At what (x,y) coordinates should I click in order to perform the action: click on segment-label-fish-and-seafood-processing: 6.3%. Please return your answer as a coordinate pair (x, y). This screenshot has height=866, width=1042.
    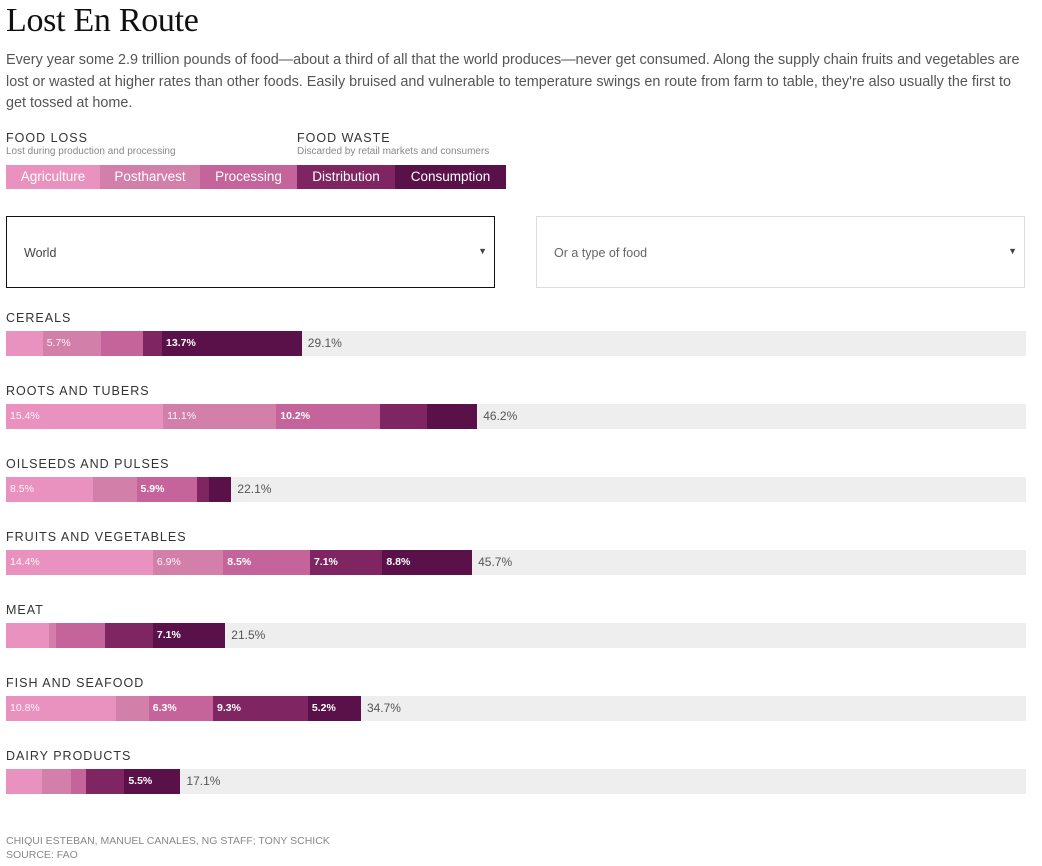
    Looking at the image, I should click on (164, 708).